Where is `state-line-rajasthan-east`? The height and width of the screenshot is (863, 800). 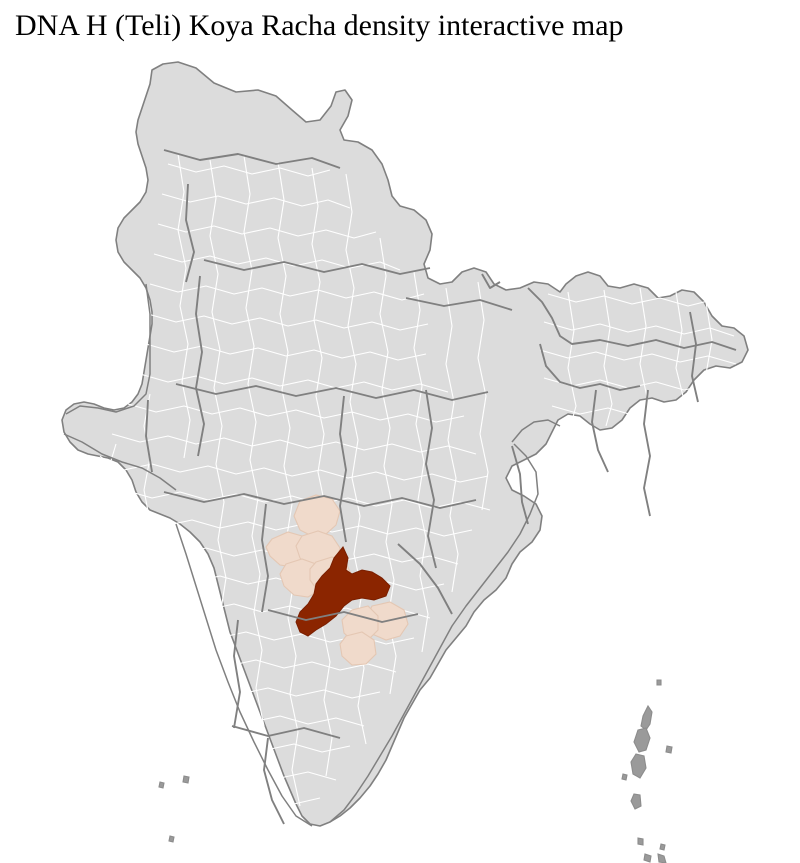 state-line-rajasthan-east is located at coordinates (200, 366).